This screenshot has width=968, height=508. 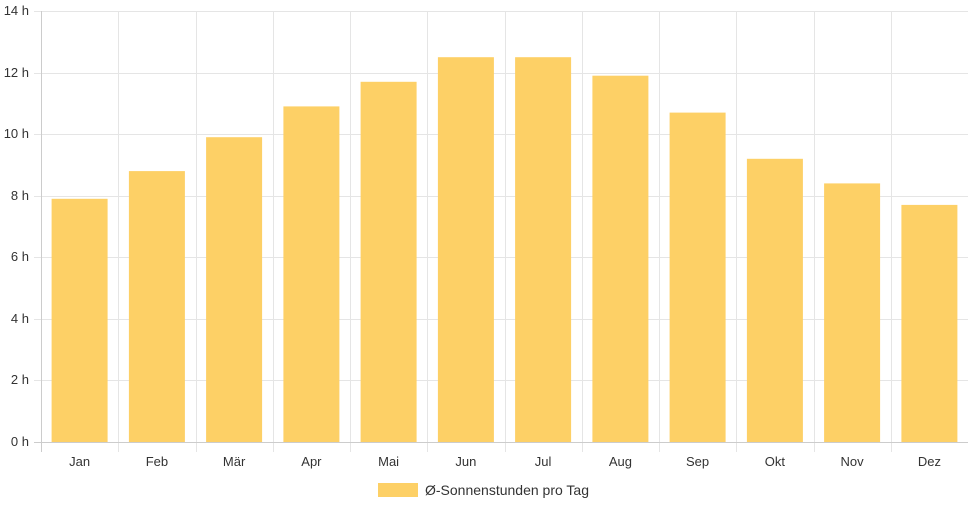 What do you see at coordinates (465, 461) in the screenshot?
I see `x-tick-label: Jun` at bounding box center [465, 461].